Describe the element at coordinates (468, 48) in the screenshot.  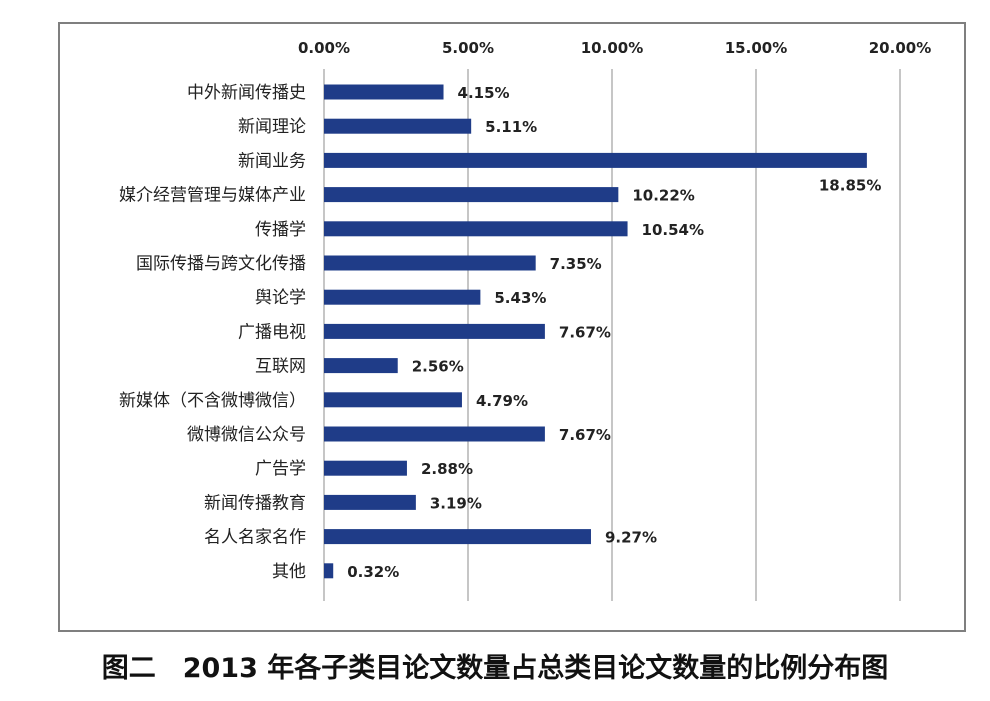
I see `x-tick-label: 5.00%` at that location.